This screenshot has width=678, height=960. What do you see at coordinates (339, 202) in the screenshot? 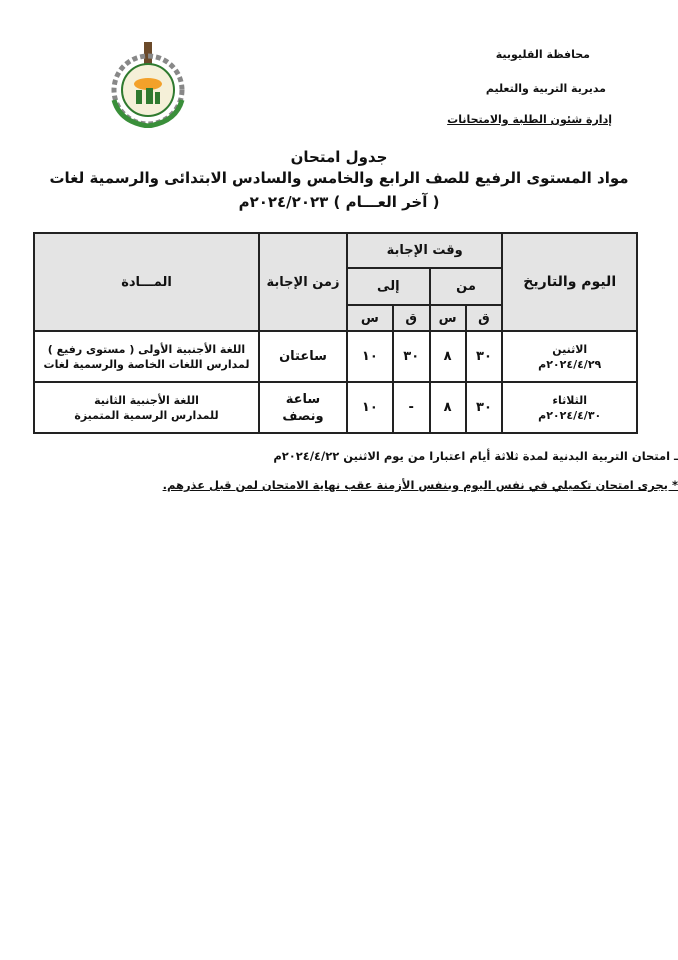
I see `doc-year: ( آخر العـــام ) ٢٠٢٤/٢٠٢٣م` at bounding box center [339, 202].